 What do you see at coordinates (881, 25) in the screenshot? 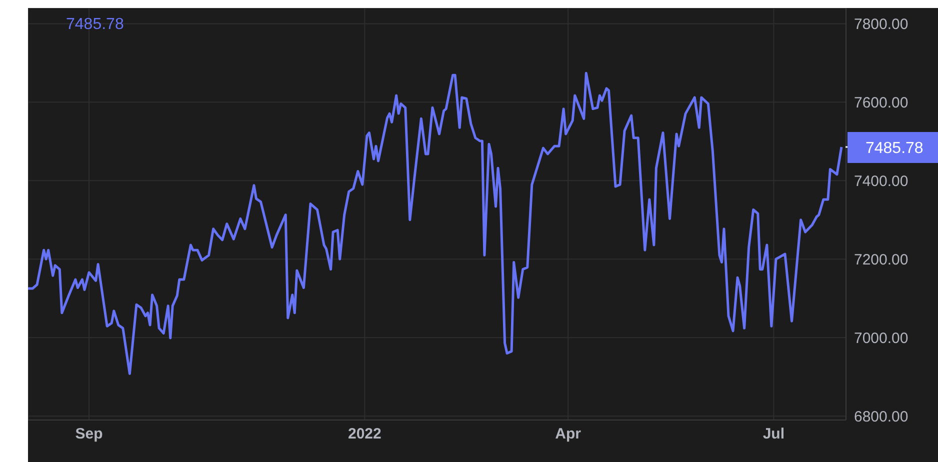
I see `y-tick-label: 7800.00` at bounding box center [881, 25].